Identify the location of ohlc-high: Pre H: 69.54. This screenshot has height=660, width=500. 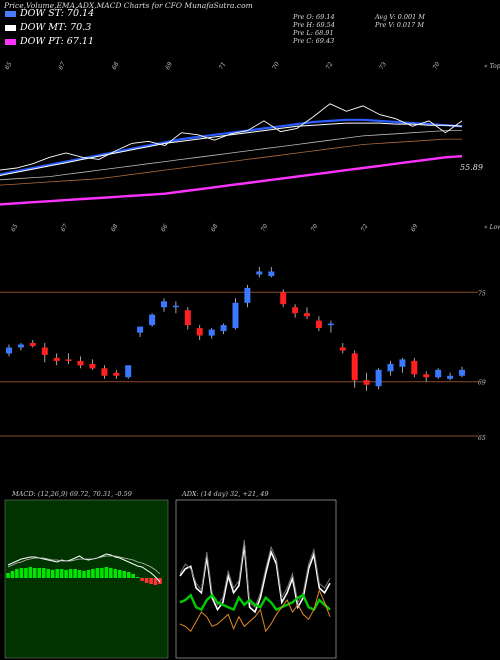
(314, 25).